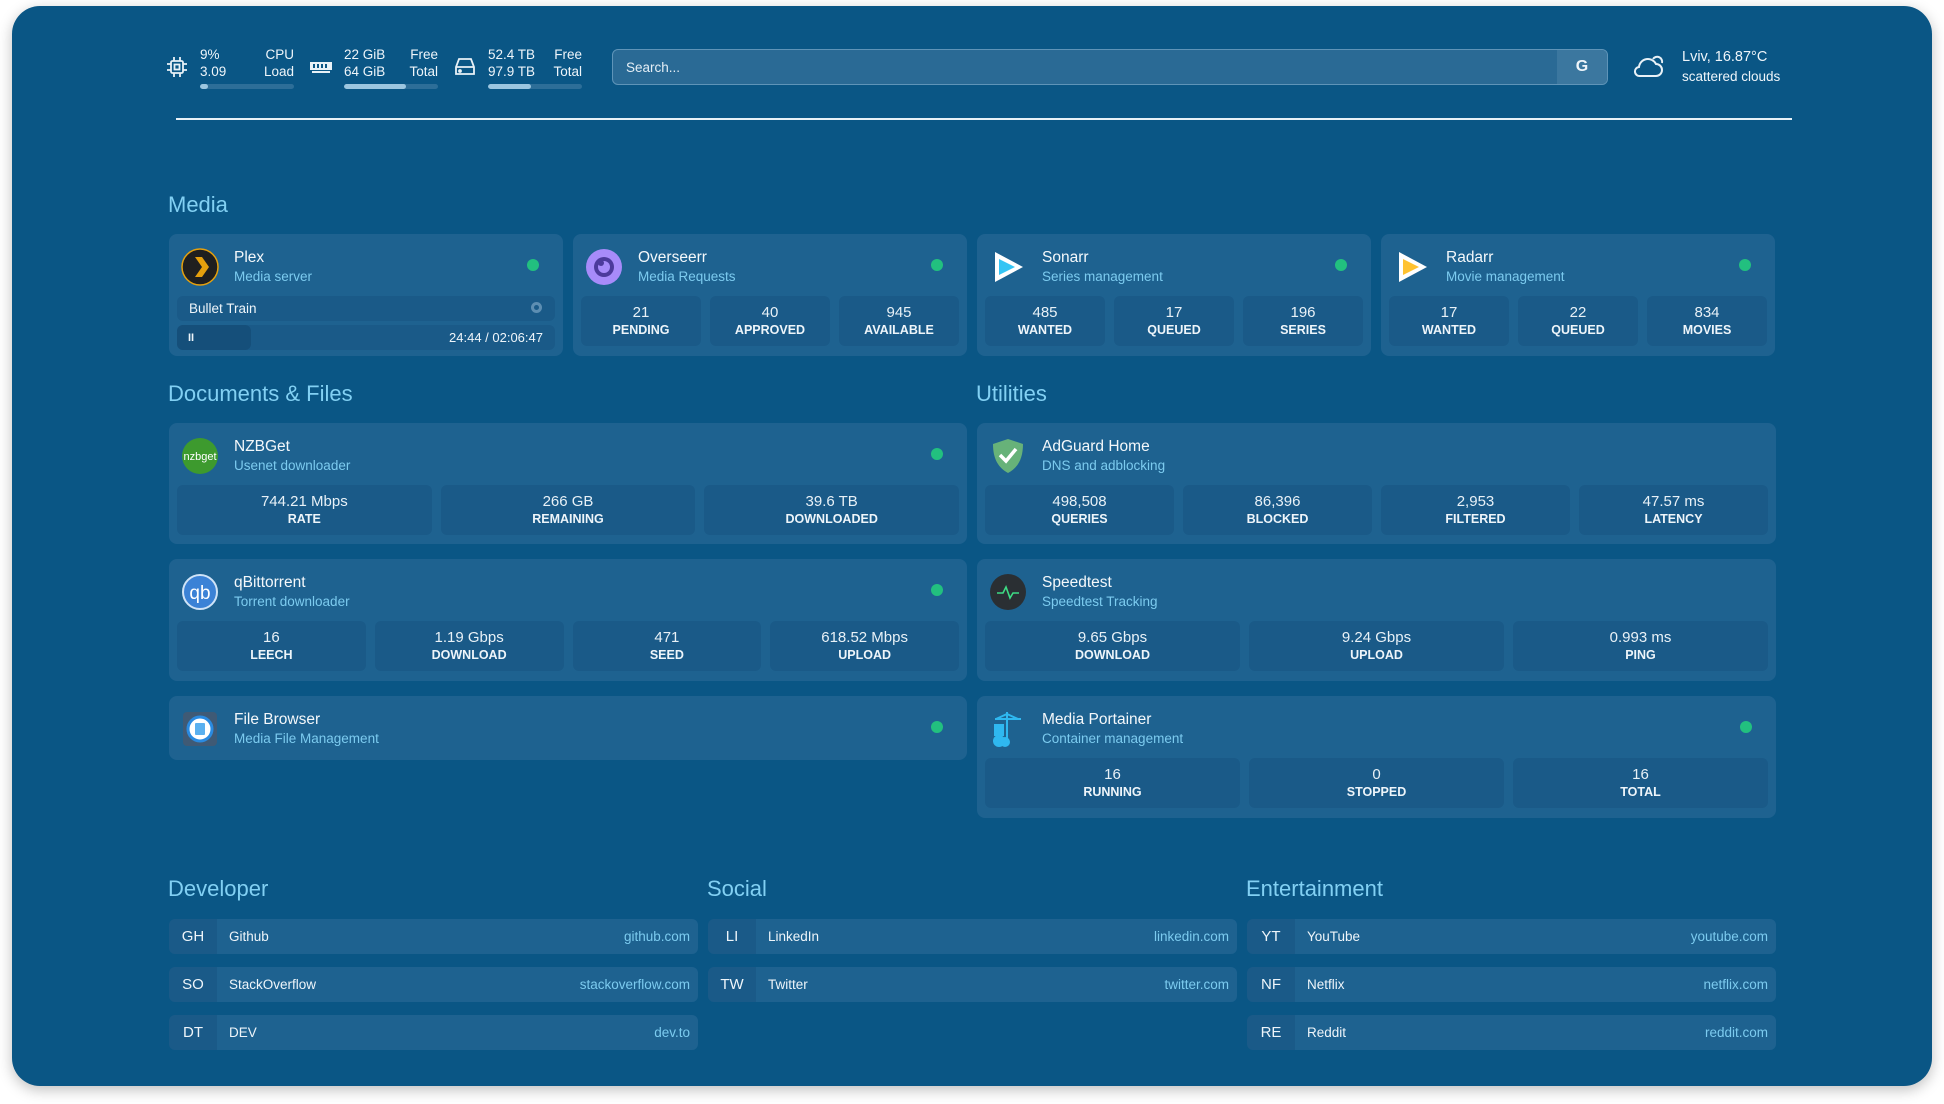 The width and height of the screenshot is (1944, 1104). What do you see at coordinates (568, 728) in the screenshot?
I see `service-card-file-browser: File Browser Media File Management` at bounding box center [568, 728].